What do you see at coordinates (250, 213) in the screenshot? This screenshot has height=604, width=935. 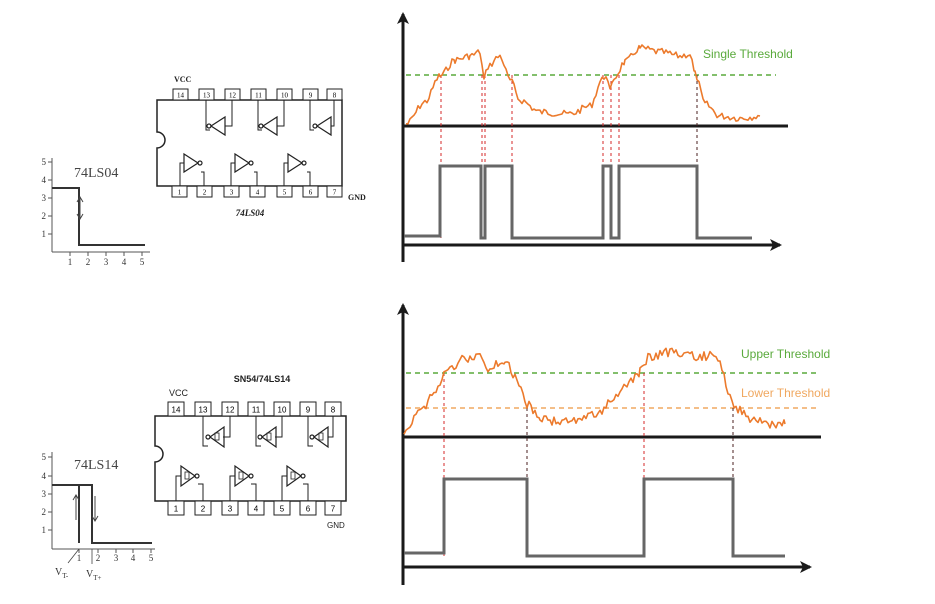 I see `chip-part-label: 74LS04` at bounding box center [250, 213].